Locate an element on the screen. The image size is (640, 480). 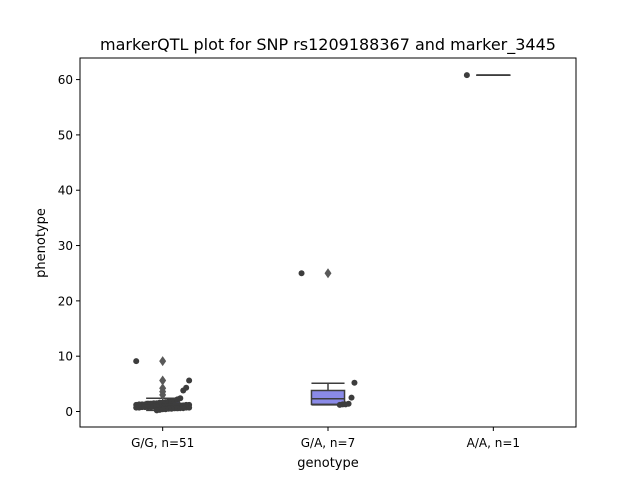
y-tick-label: 40 is located at coordinates (65, 191).